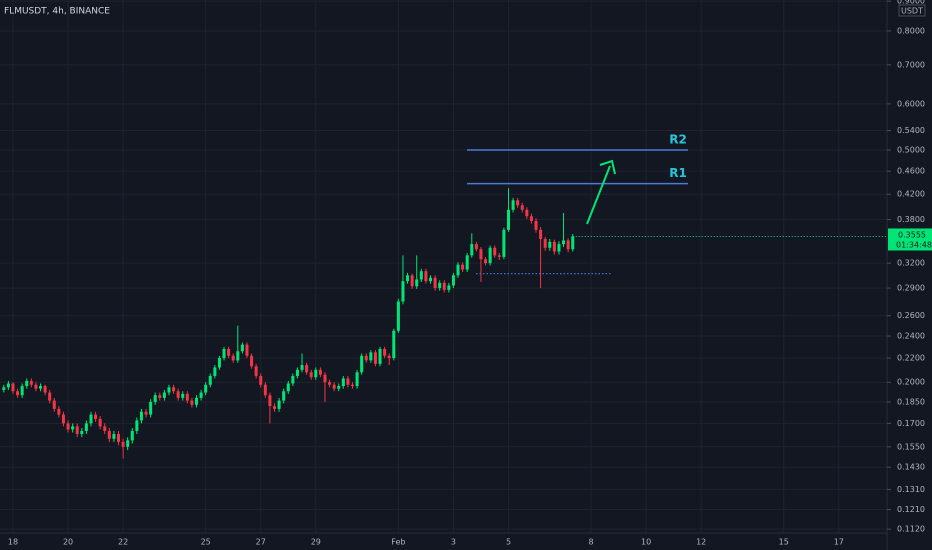  Describe the element at coordinates (316, 542) in the screenshot. I see `x-tick-label: 29` at that location.